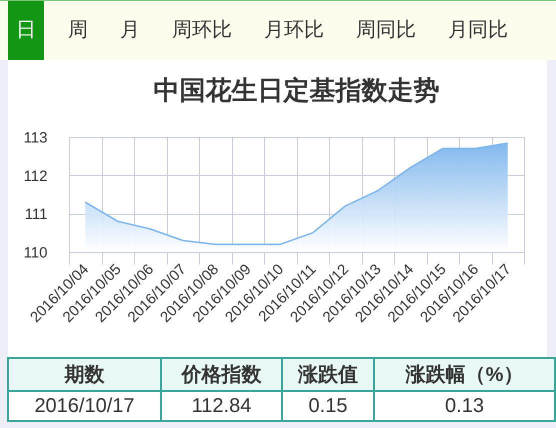 This screenshot has width=556, height=428. I want to click on category-label: 期数, so click(84, 374).